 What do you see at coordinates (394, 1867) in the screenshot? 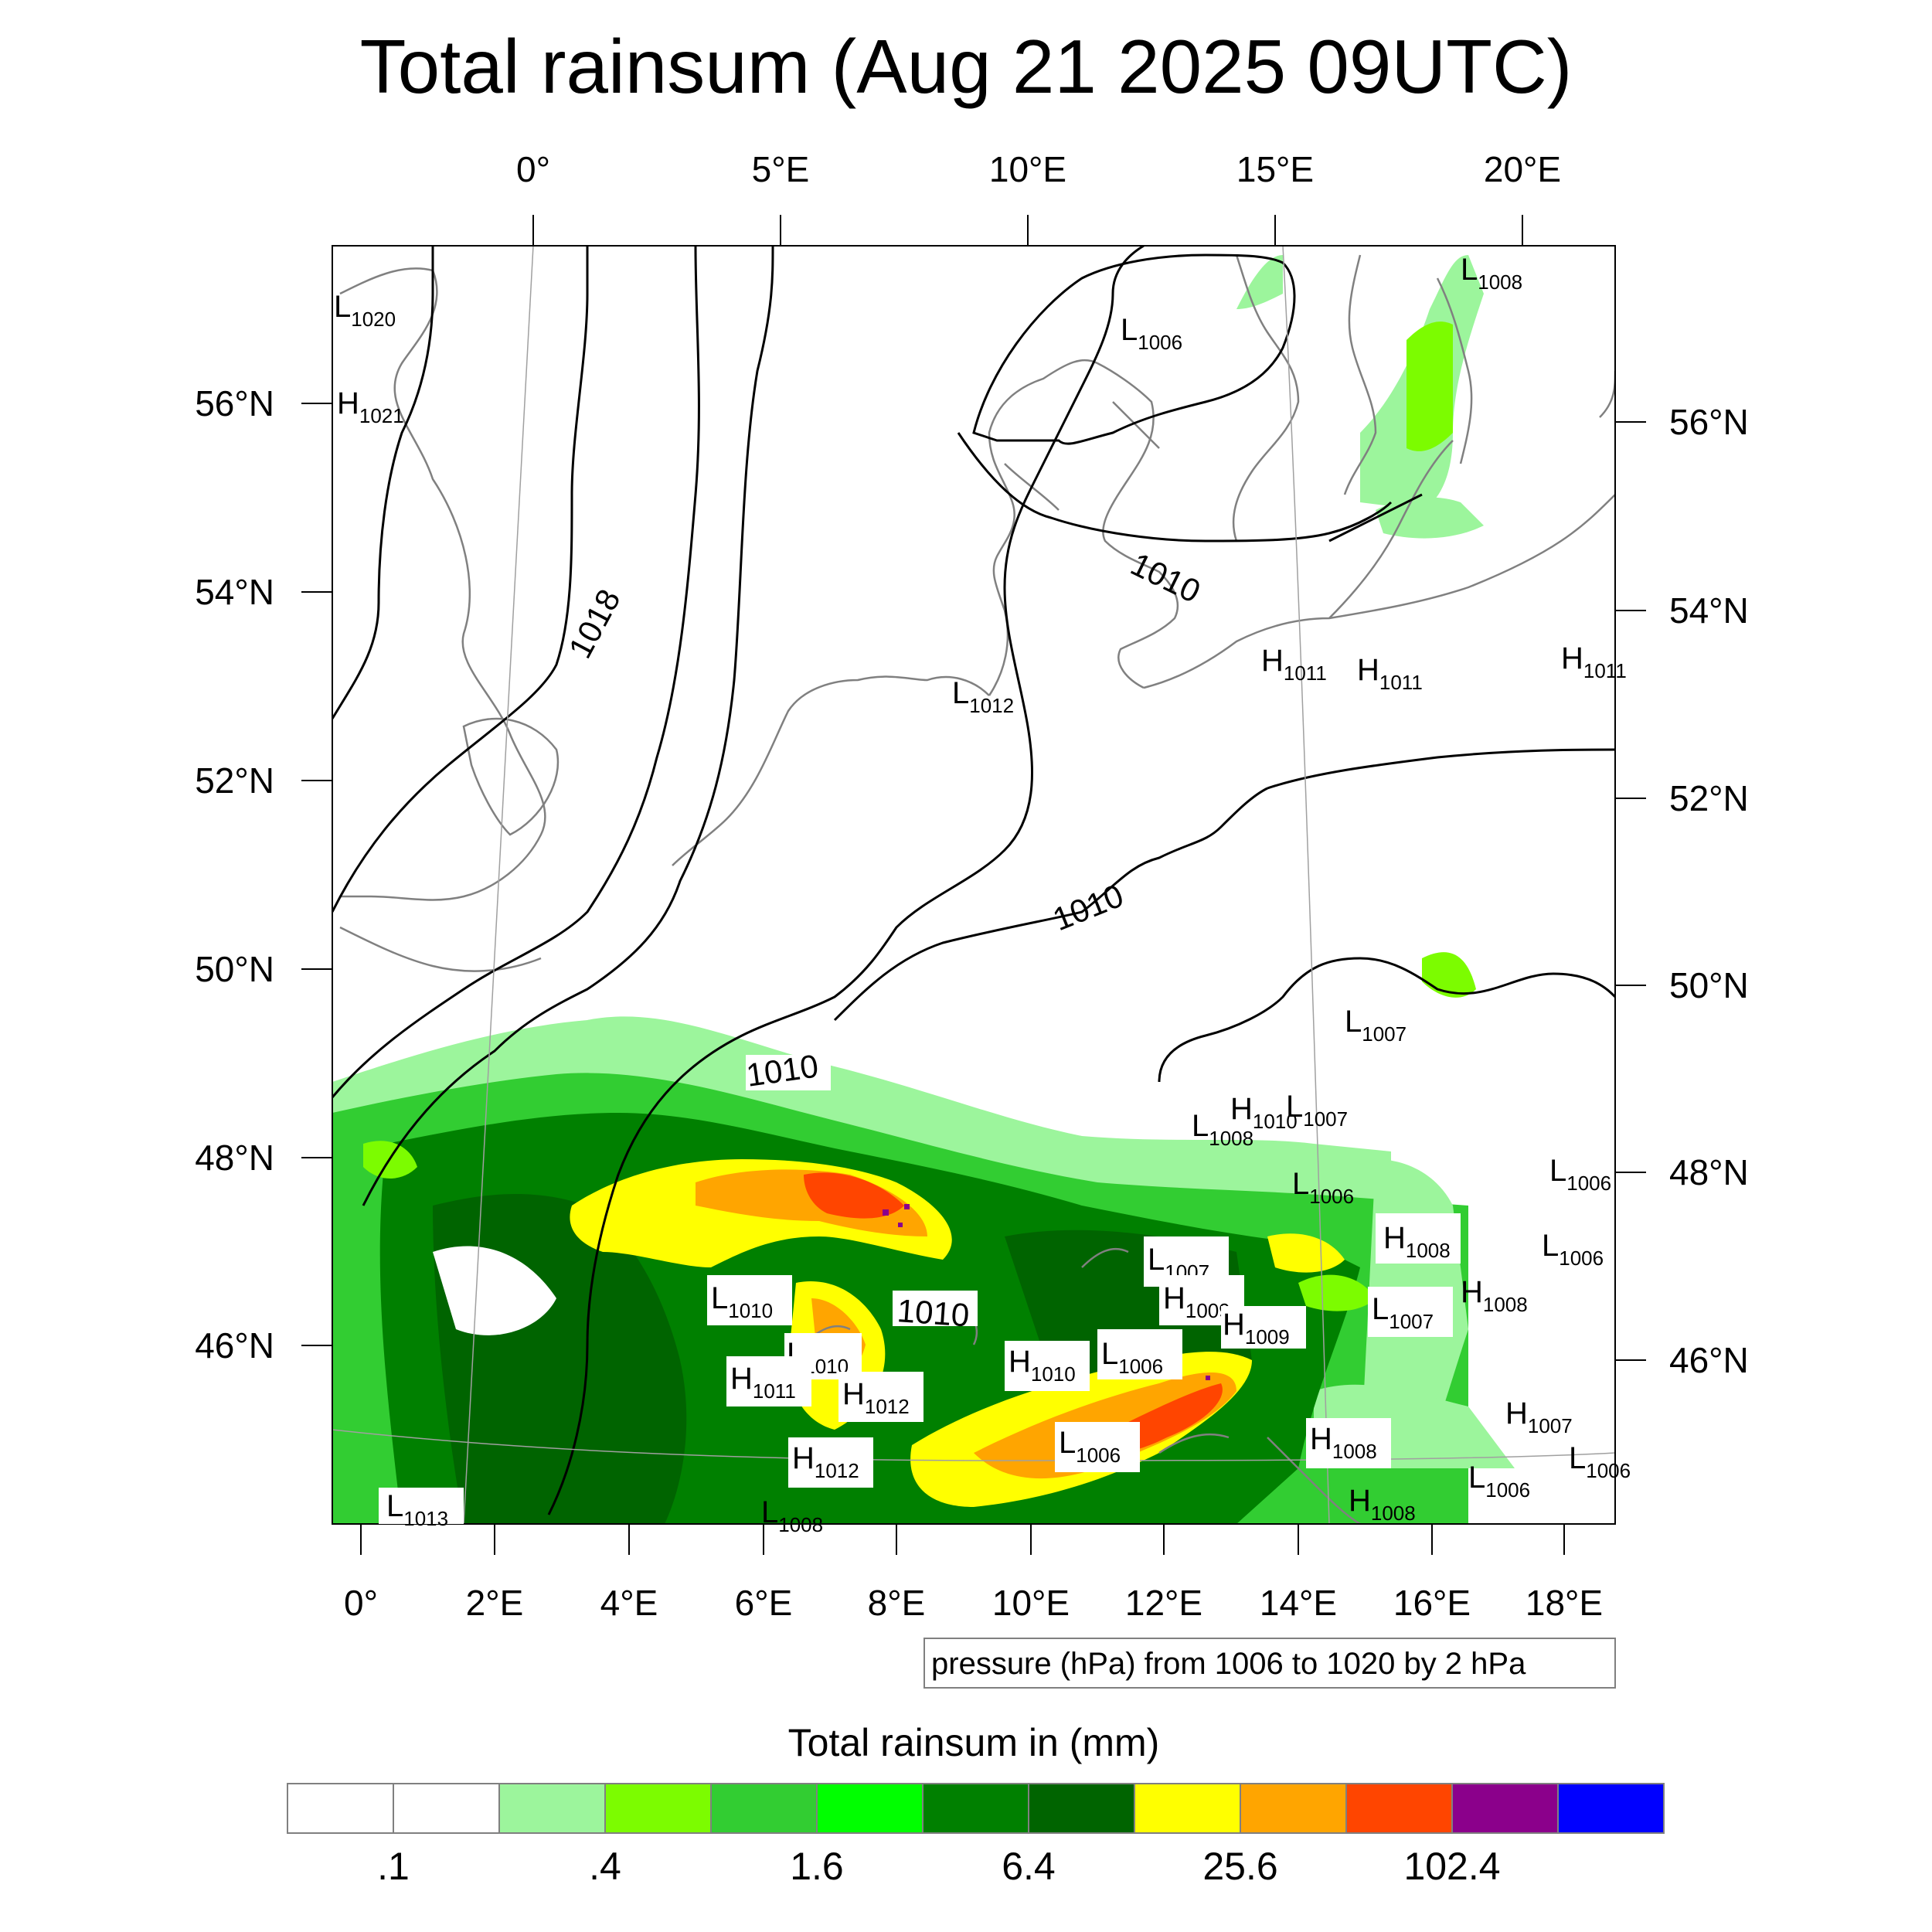
I see `colorbar-tick-label: .1` at bounding box center [394, 1867].